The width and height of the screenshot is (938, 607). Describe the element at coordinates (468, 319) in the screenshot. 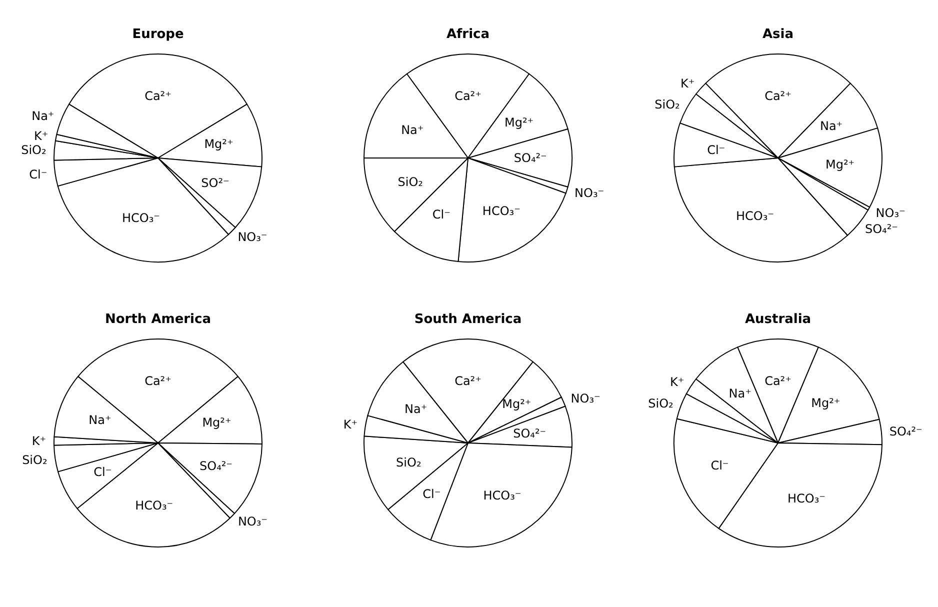

I see `chart-title: South America` at that location.